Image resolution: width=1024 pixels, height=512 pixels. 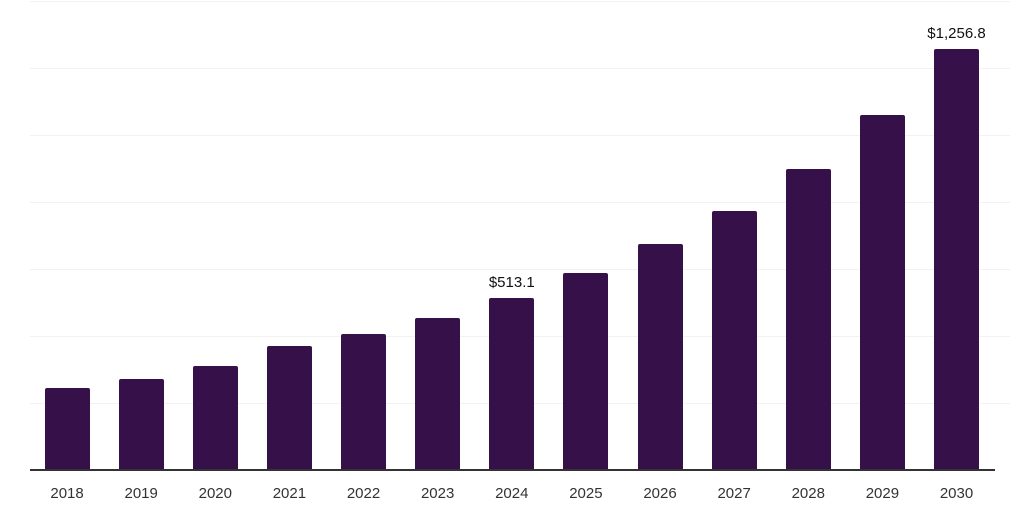 What do you see at coordinates (808, 493) in the screenshot?
I see `x-axis-label-2028: 2028` at bounding box center [808, 493].